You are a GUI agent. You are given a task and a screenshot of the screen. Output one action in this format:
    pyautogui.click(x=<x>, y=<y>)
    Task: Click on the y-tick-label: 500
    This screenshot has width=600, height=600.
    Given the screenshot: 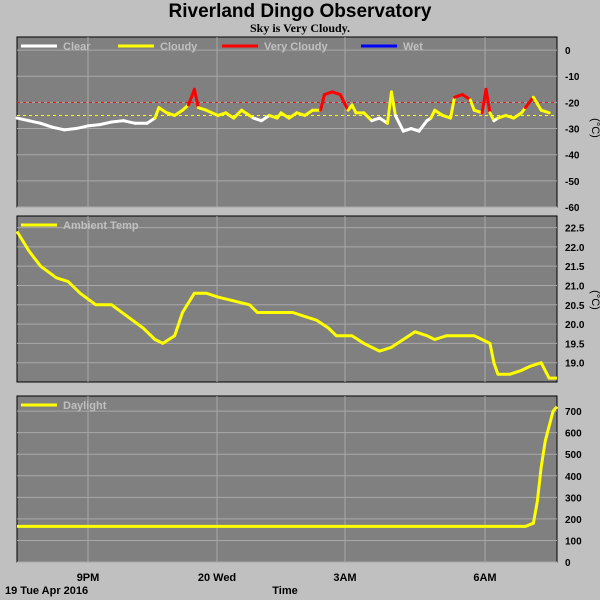 What is the action you would take?
    pyautogui.click(x=573, y=455)
    